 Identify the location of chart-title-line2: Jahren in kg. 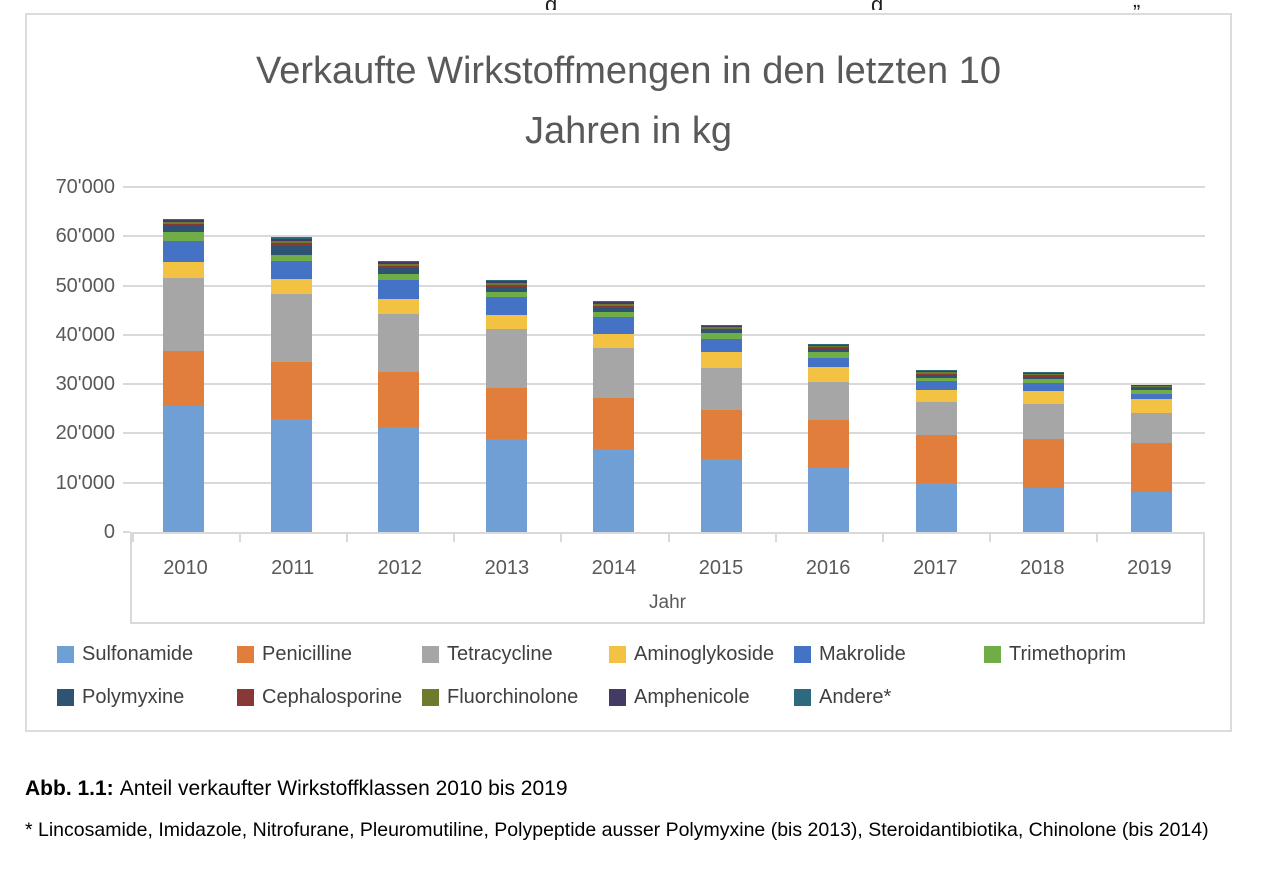
(628, 131).